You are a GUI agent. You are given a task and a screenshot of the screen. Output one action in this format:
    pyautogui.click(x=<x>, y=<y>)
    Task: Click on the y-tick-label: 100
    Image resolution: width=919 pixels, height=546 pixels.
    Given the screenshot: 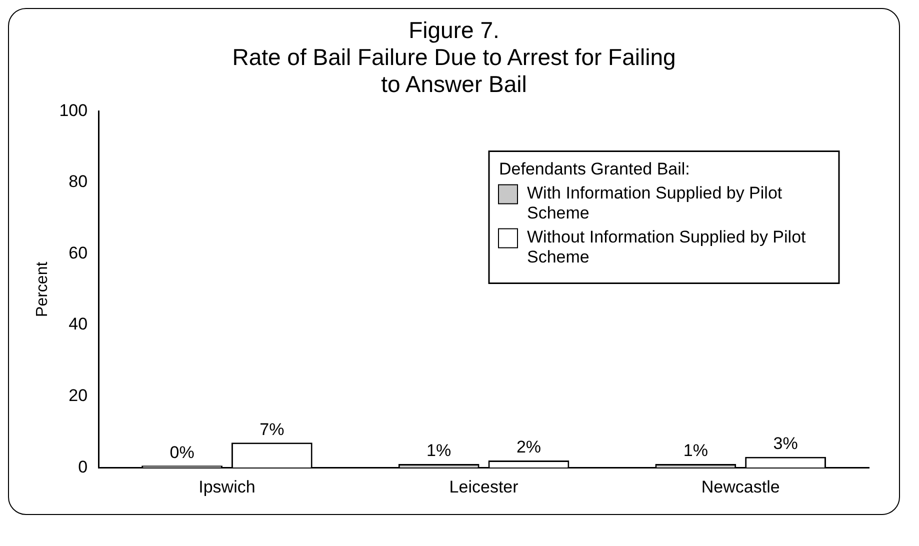 What is the action you would take?
    pyautogui.click(x=73, y=110)
    